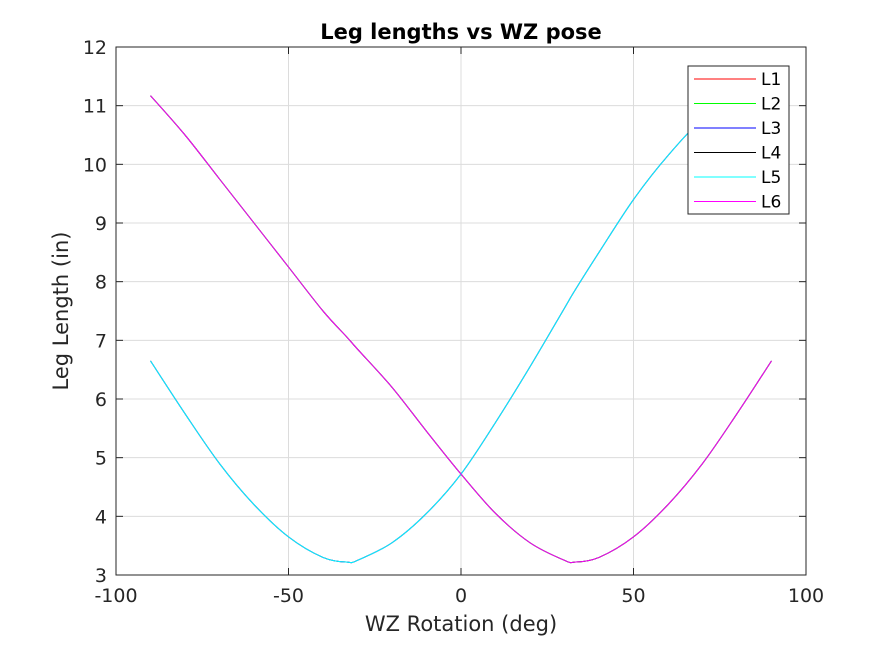  Describe the element at coordinates (461, 624) in the screenshot. I see `x-axis-label: WZ Rotation (deg)` at that location.